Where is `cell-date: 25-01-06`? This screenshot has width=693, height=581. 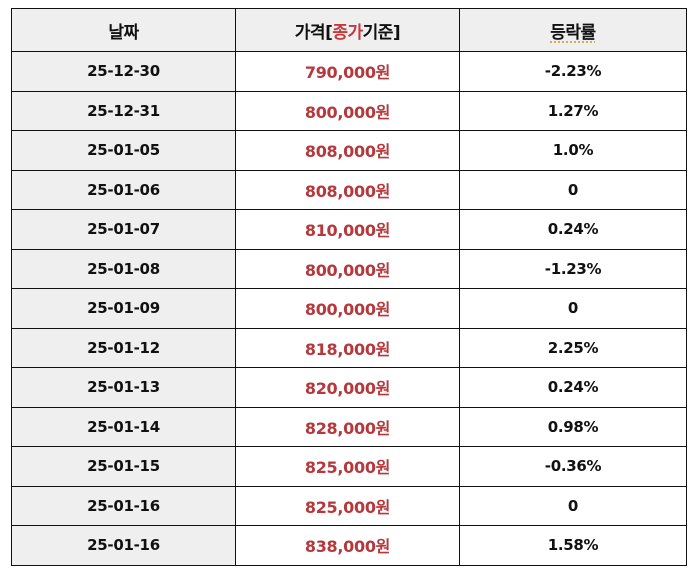 cell-date: 25-01-06 is located at coordinates (123, 189).